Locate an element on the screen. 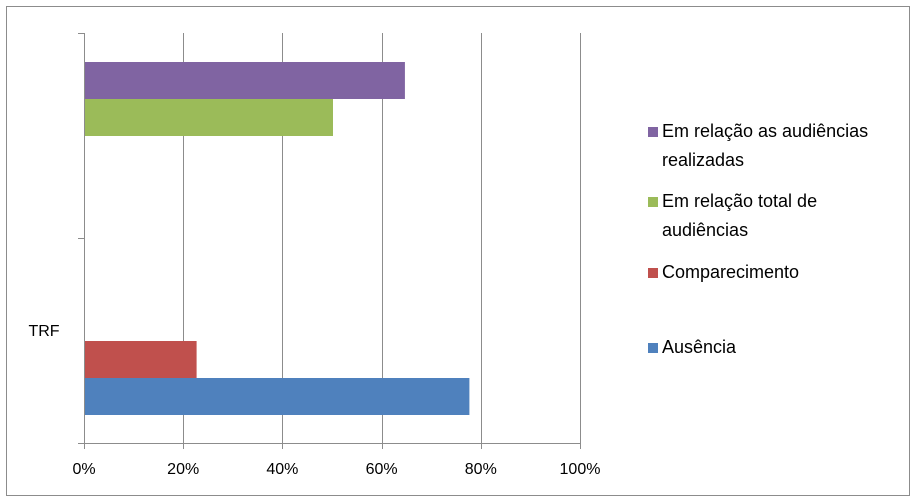 Image resolution: width=917 pixels, height=504 pixels. x-tick-label: 80% is located at coordinates (481, 469).